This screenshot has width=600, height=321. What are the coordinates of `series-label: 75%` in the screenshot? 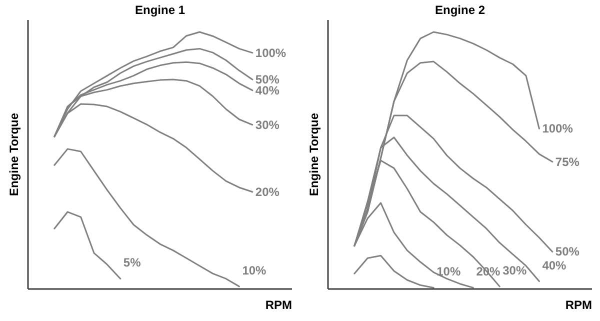 It's located at (567, 161).